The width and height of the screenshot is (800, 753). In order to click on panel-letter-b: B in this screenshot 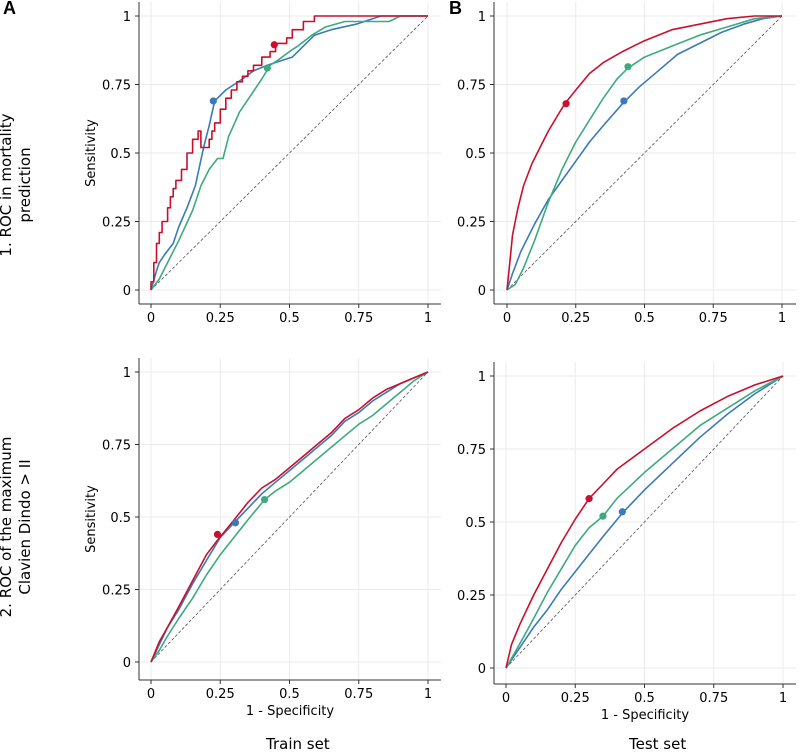, I will do `click(455, 9)`.